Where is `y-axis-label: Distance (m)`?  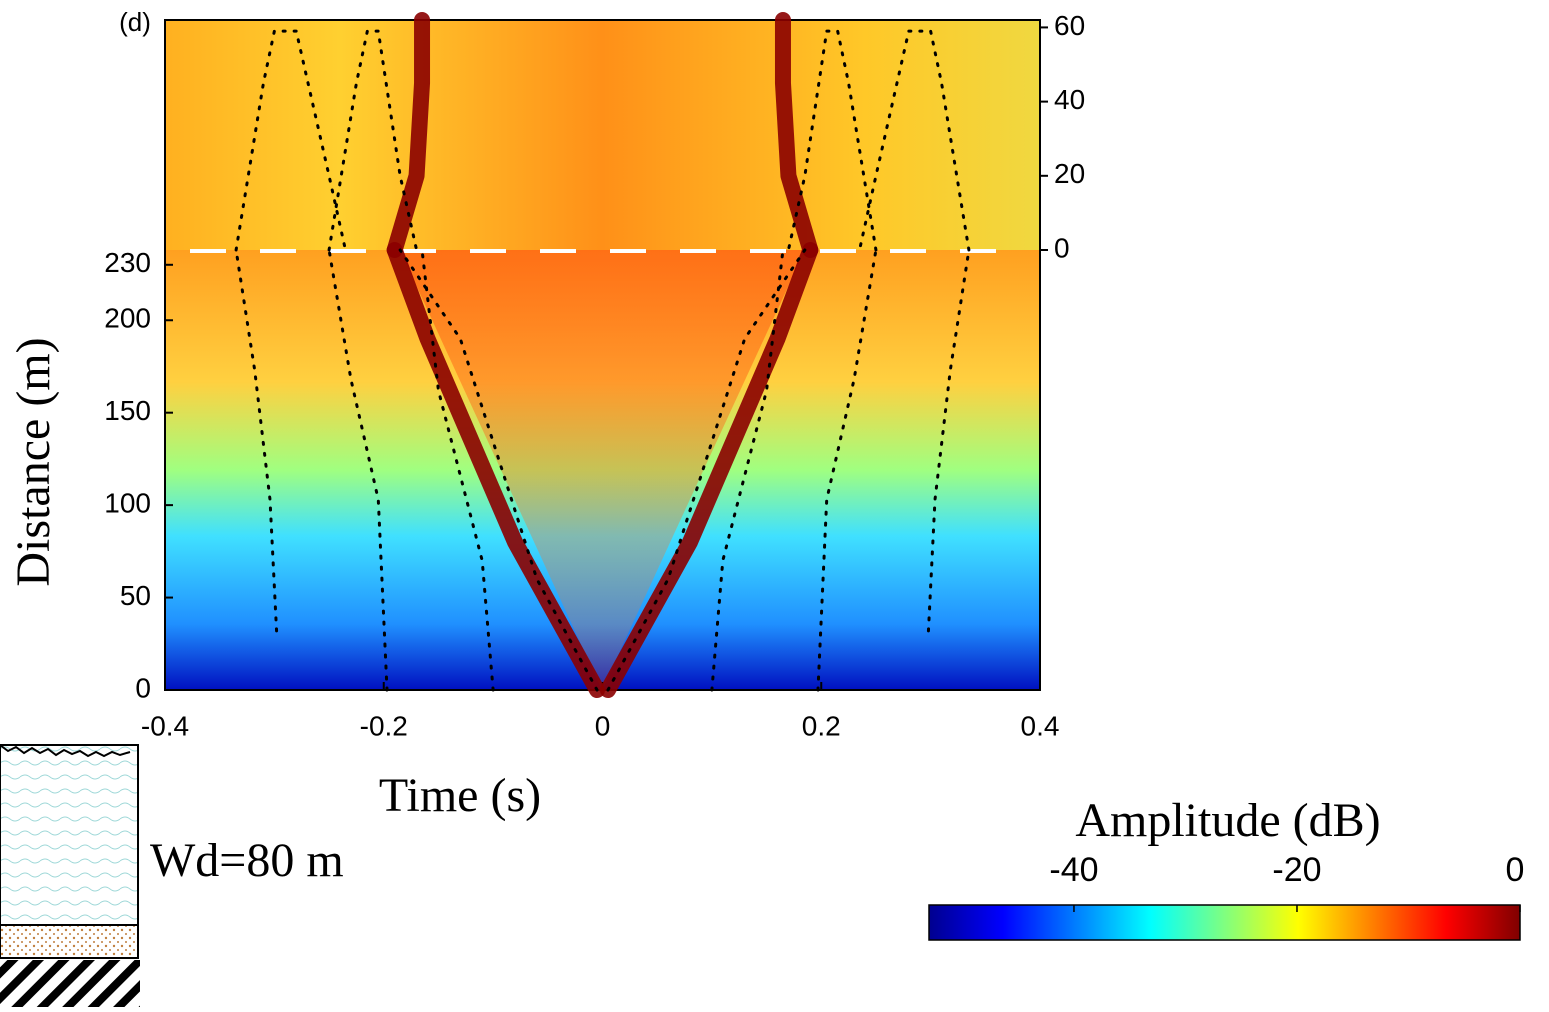
y-axis-label: Distance (m) is located at coordinates (33, 461).